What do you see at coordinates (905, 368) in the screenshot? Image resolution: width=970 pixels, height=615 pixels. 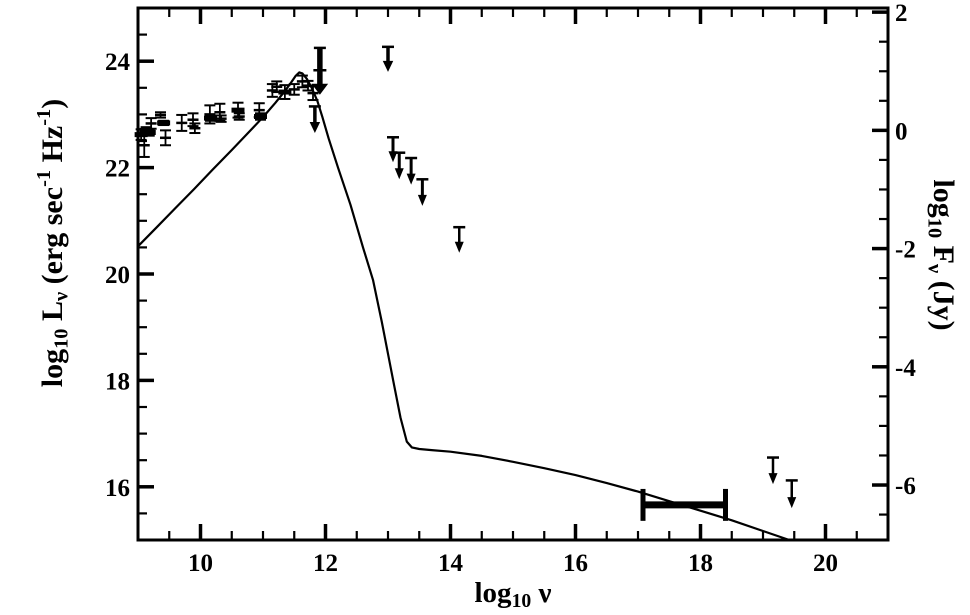 I see `y-right-tick-label: -4` at bounding box center [905, 368].